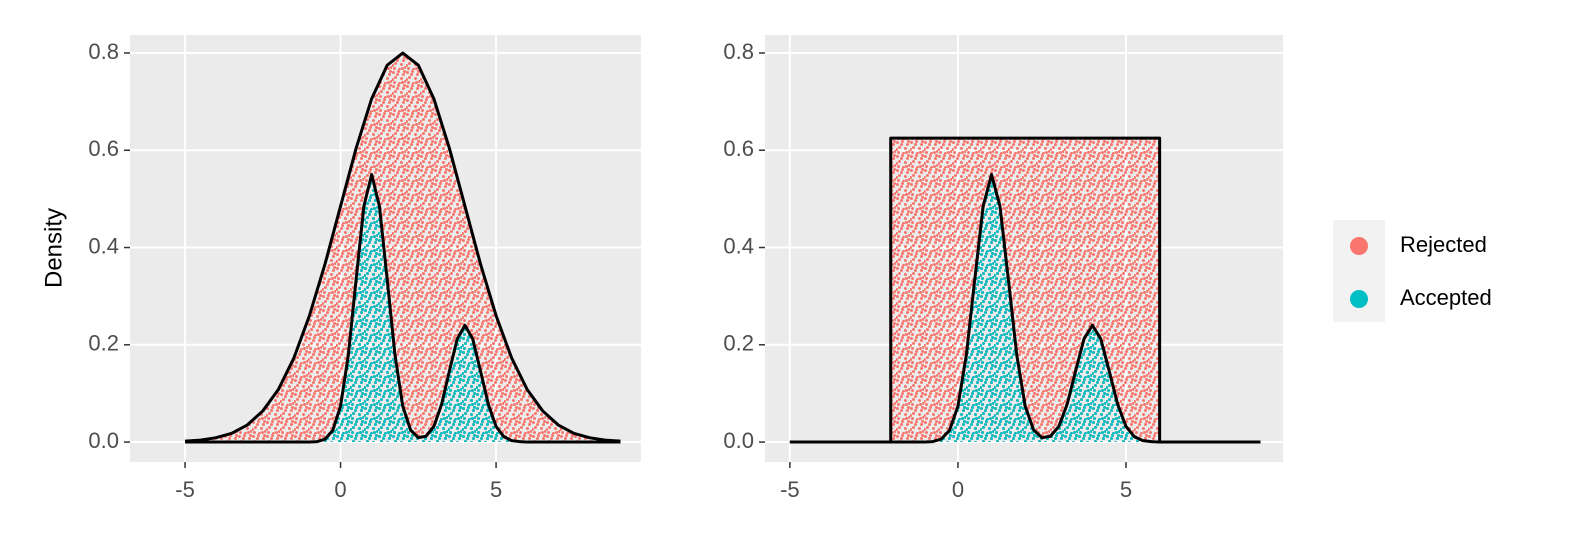 This screenshot has width=1590, height=554. I want to click on y-axis-label: Density, so click(53, 248).